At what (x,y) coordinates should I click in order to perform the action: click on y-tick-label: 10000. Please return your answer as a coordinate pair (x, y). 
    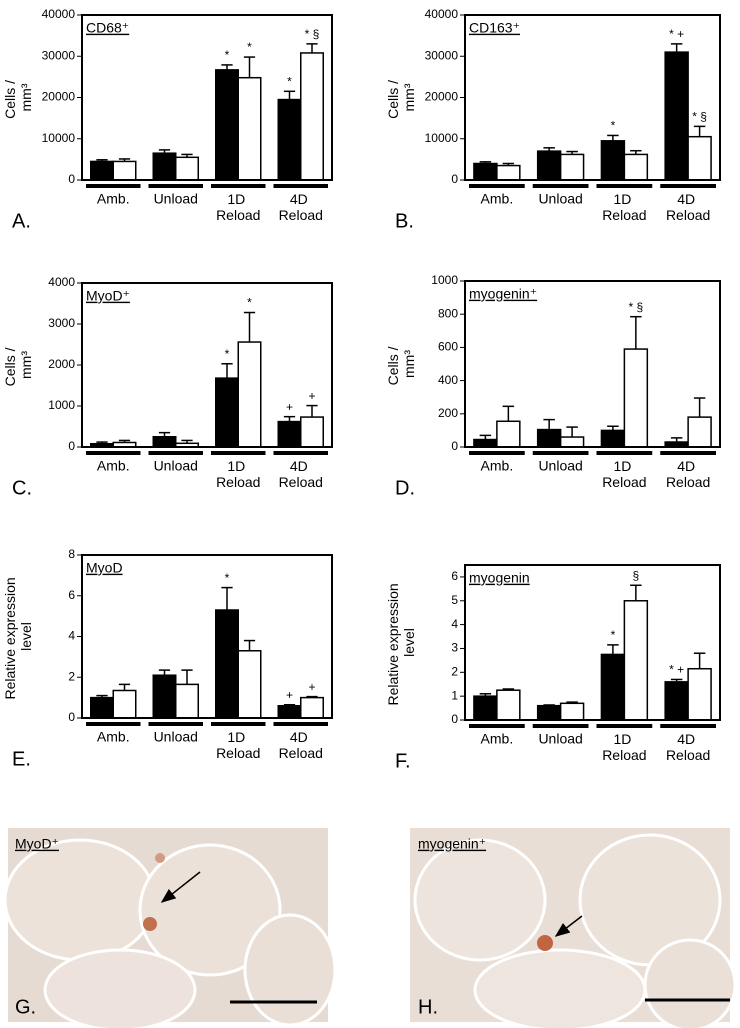
    Looking at the image, I should click on (442, 138).